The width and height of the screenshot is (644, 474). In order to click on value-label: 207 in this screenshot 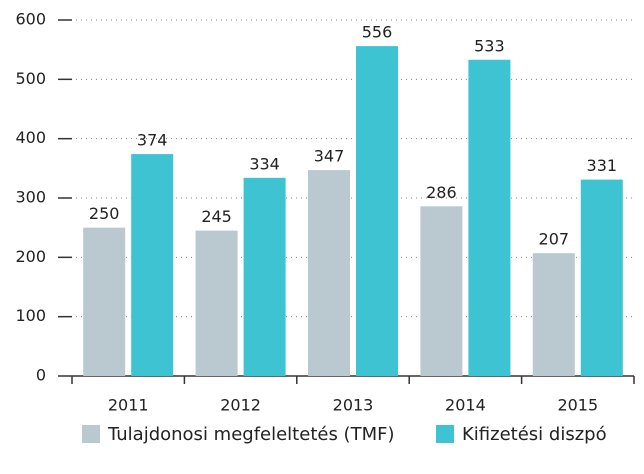, I will do `click(554, 239)`.